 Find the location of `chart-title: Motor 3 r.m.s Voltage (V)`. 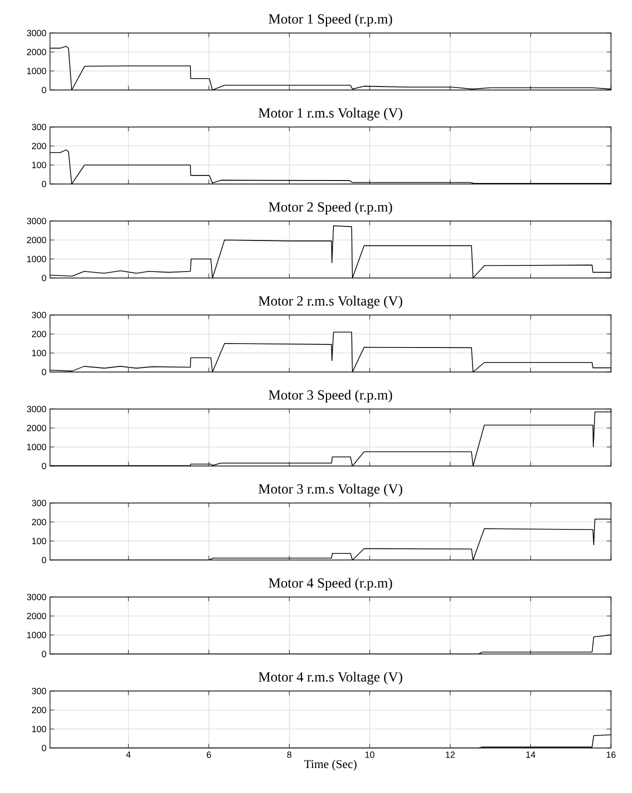

chart-title: Motor 3 r.m.s Voltage (V) is located at coordinates (330, 490).